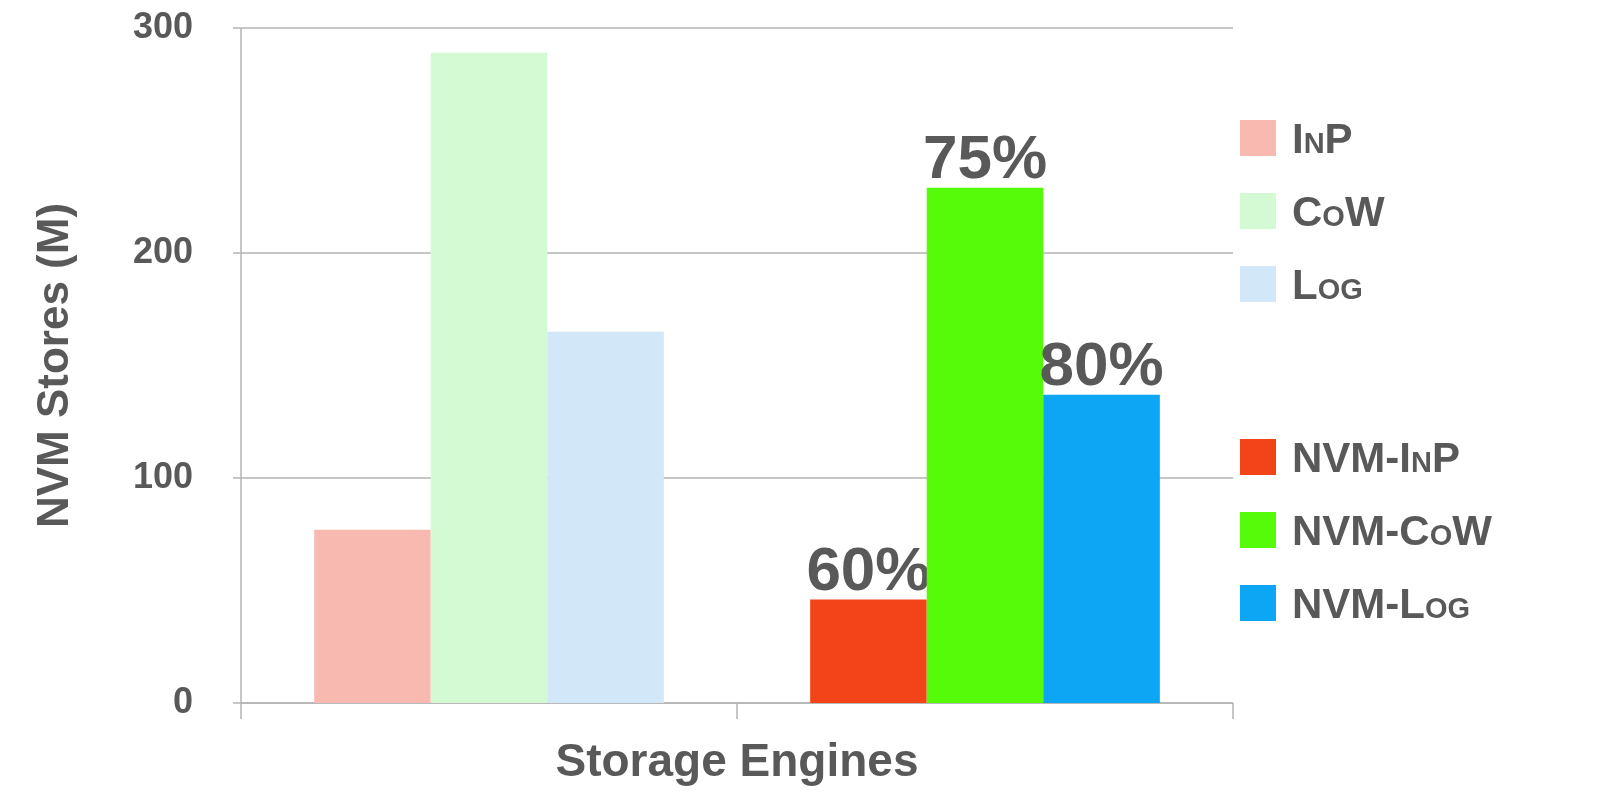 Image resolution: width=1604 pixels, height=794 pixels. Describe the element at coordinates (182, 700) in the screenshot. I see `y-tick-label: 0` at that location.